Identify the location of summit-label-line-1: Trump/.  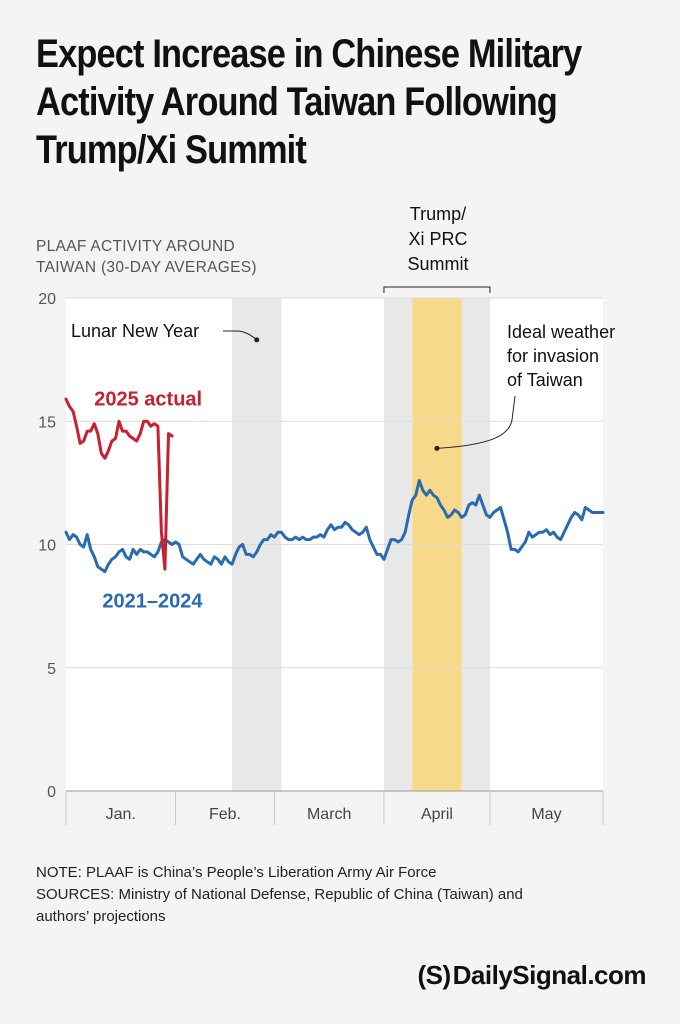
(438, 214).